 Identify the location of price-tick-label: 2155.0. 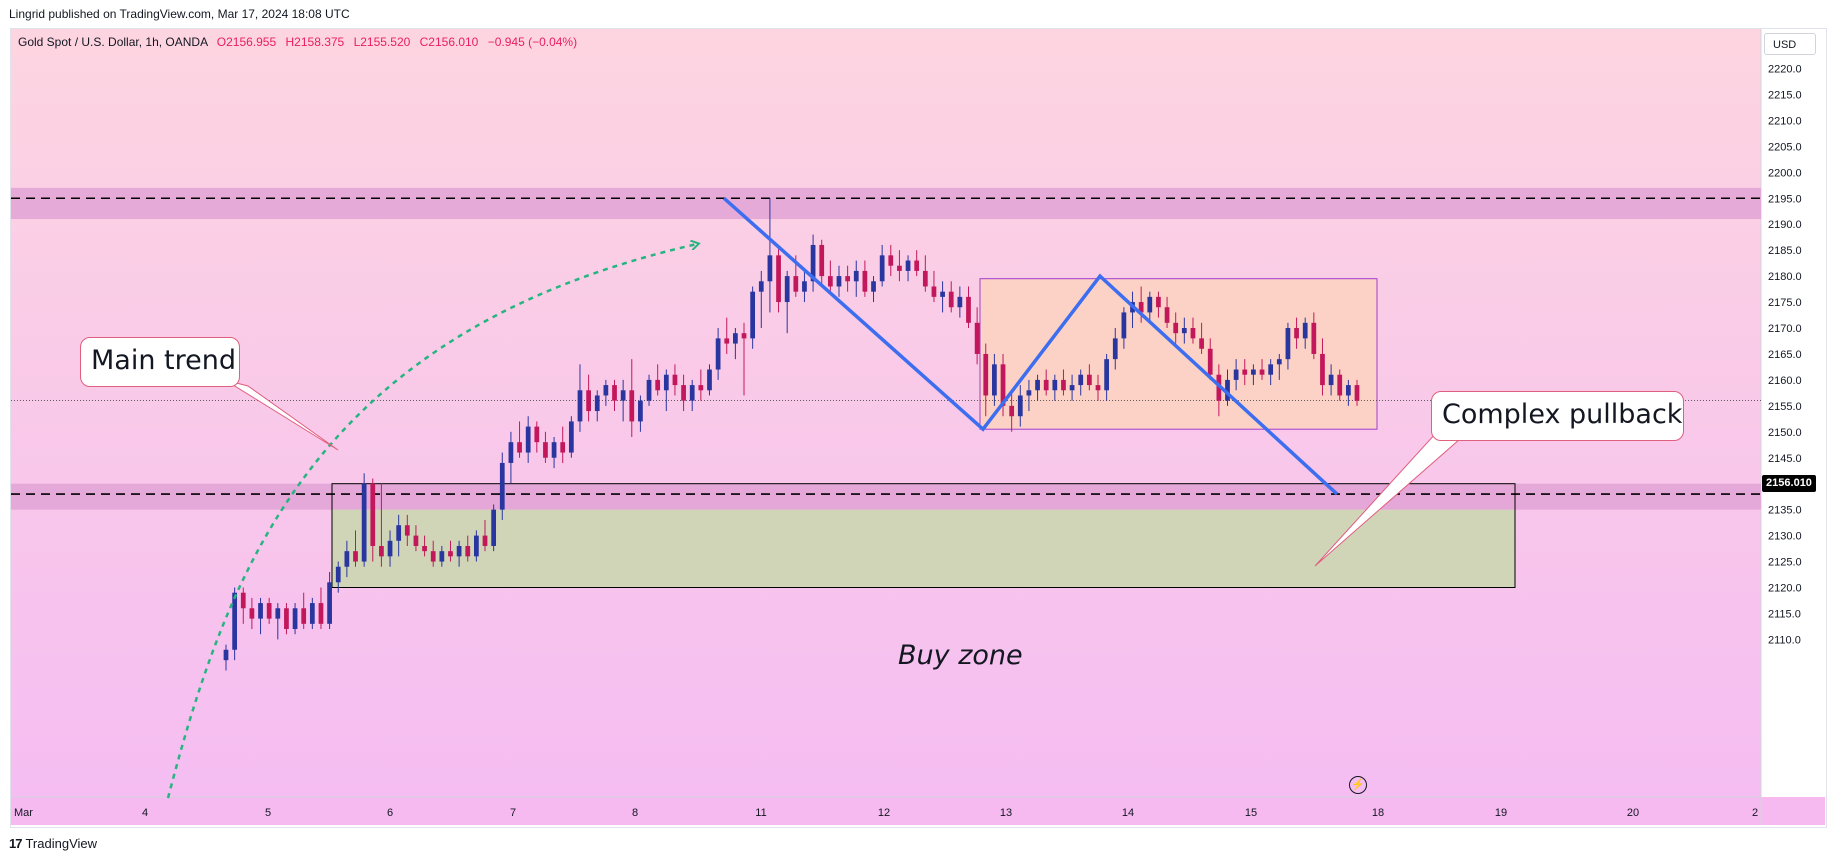
(1785, 407).